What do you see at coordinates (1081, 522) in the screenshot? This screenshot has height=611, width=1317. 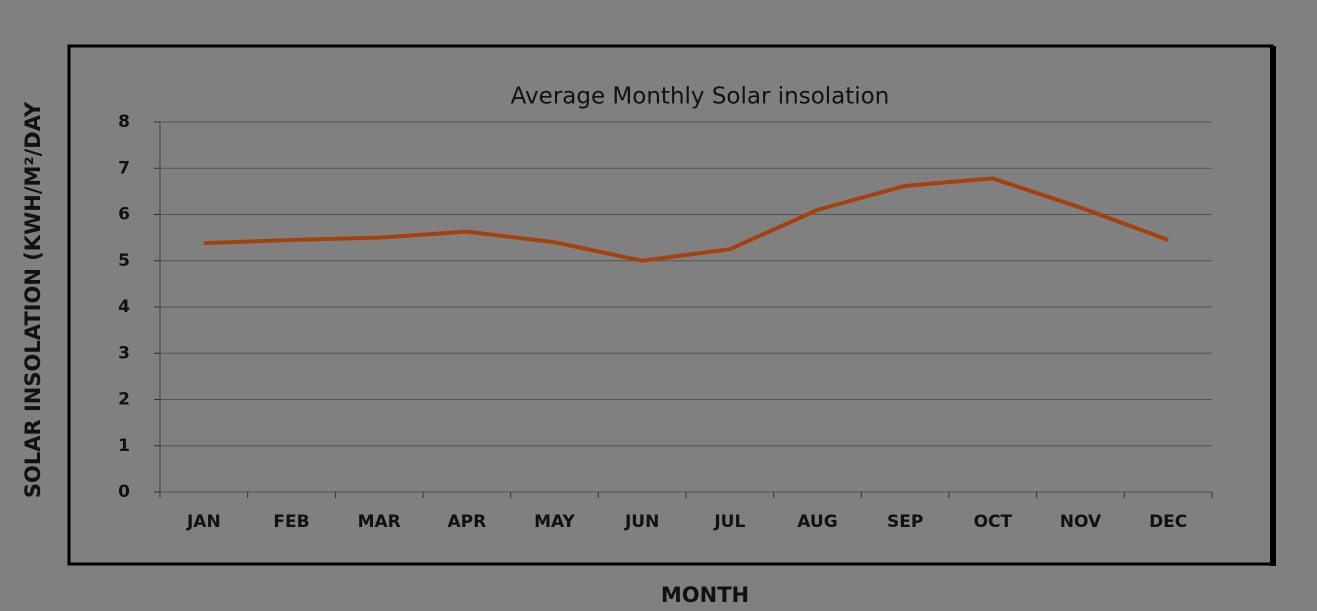 I see `x-tick-label: NOV` at bounding box center [1081, 522].